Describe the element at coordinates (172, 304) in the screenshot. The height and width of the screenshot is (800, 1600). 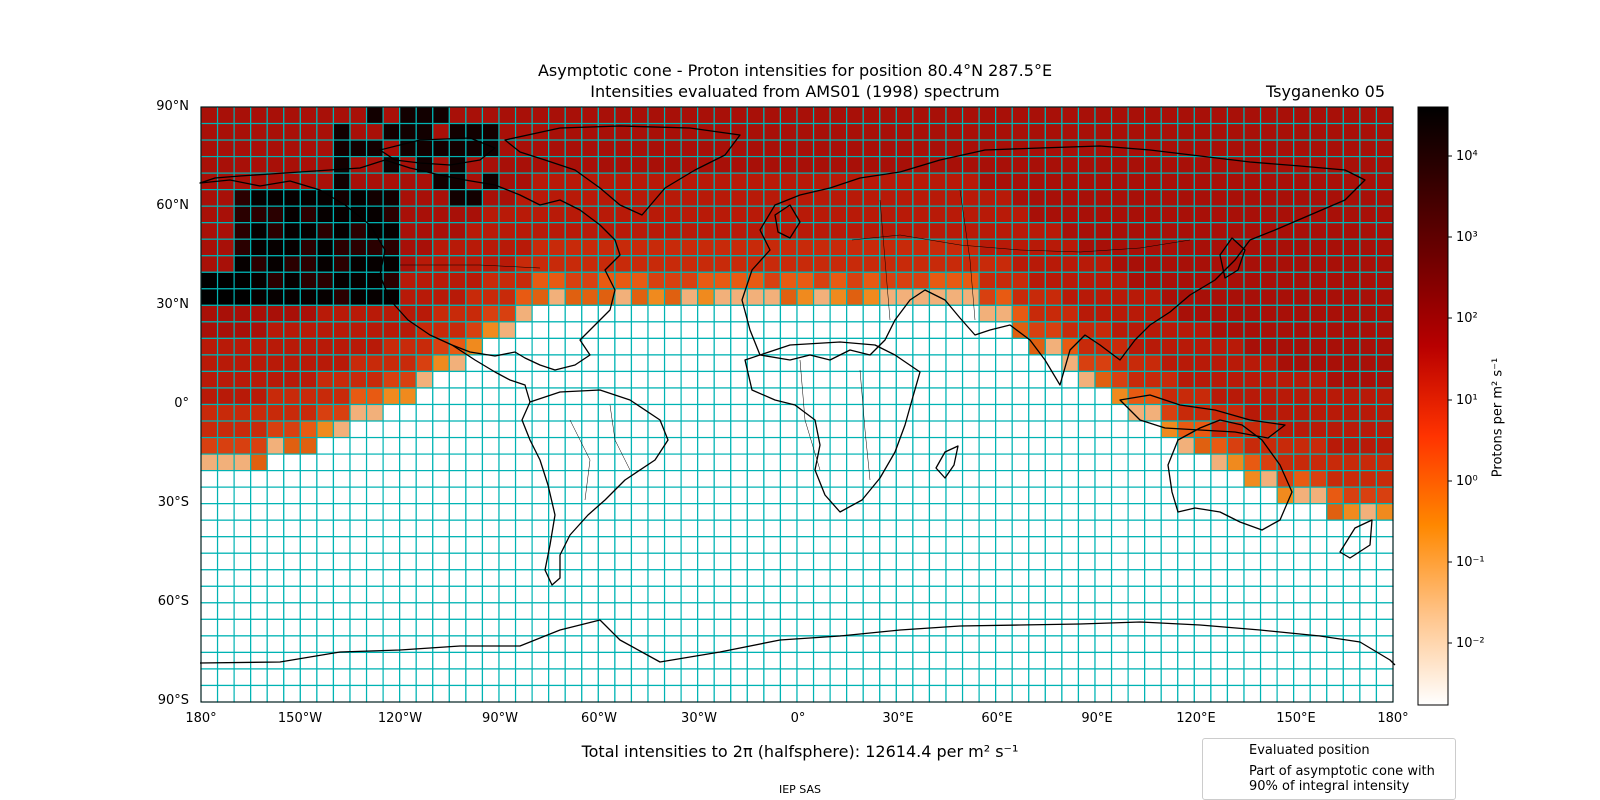
I see `lat-tick-label: 30°N` at that location.